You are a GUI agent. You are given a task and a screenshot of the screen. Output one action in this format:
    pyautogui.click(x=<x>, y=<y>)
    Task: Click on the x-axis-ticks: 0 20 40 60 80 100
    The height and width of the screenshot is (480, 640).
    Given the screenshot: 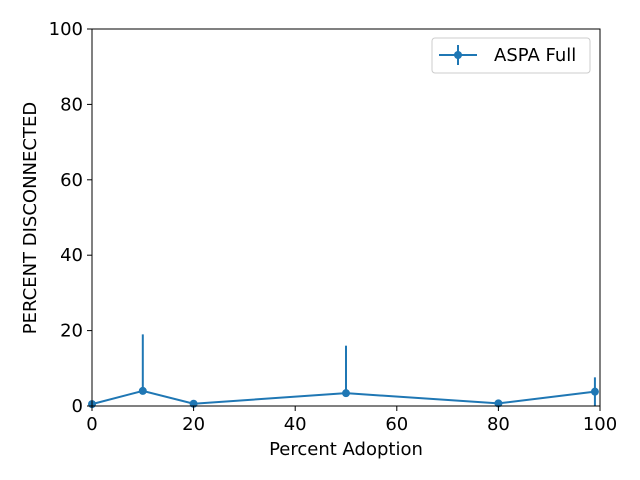 What is the action you would take?
    pyautogui.click(x=351, y=420)
    